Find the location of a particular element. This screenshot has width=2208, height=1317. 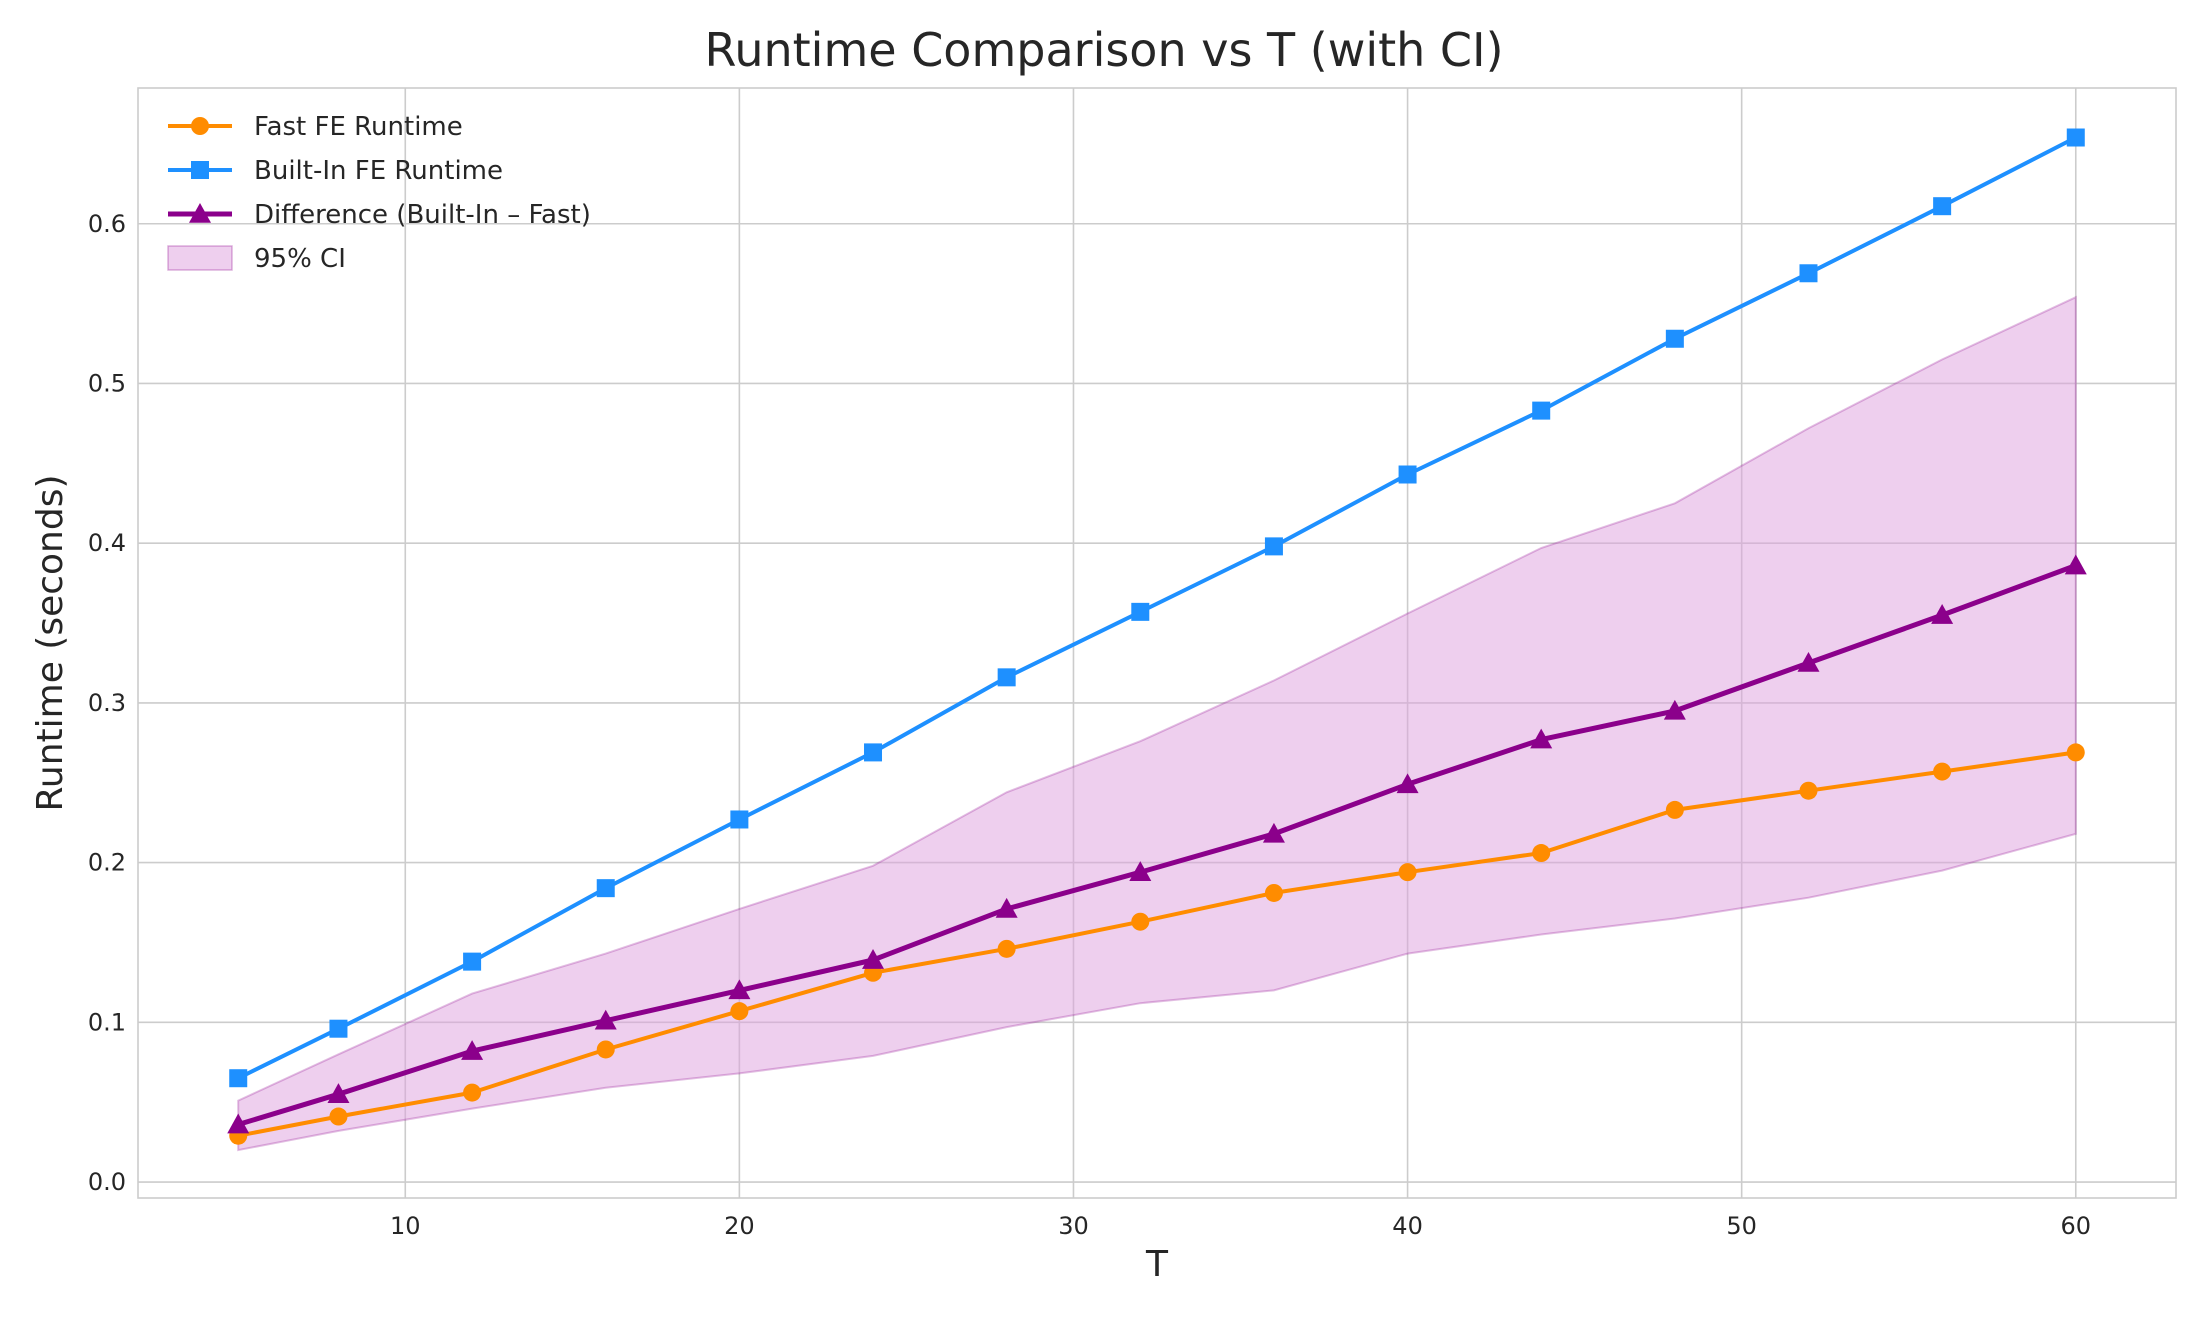

y-tick-label: 0.2 is located at coordinates (107, 863).